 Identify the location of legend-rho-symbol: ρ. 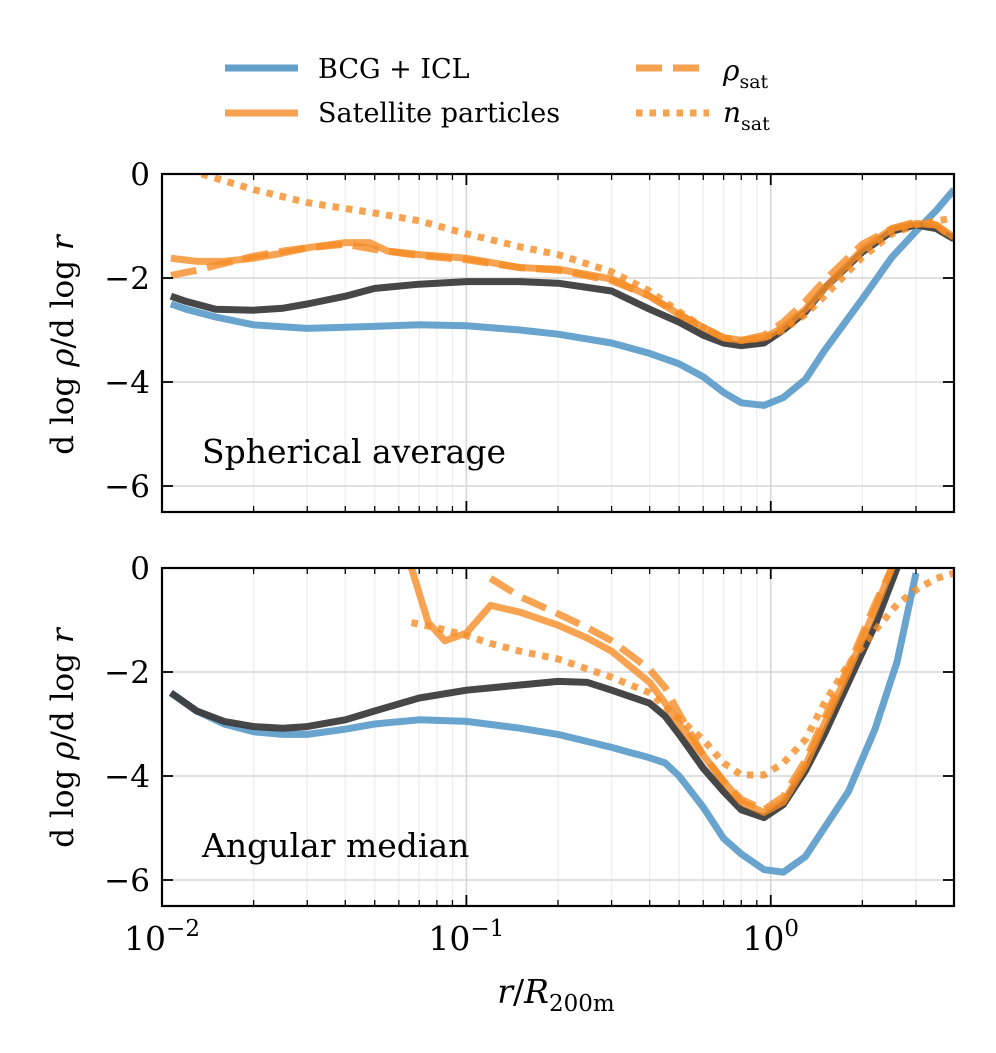
(731, 70).